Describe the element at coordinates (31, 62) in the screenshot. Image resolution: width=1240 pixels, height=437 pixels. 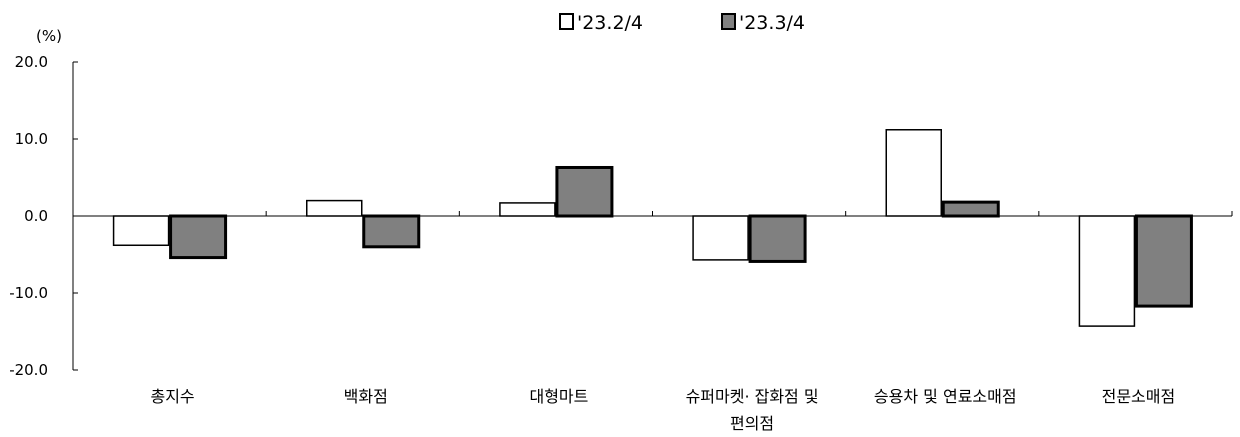
I see `y-tick-label: 20.0` at that location.